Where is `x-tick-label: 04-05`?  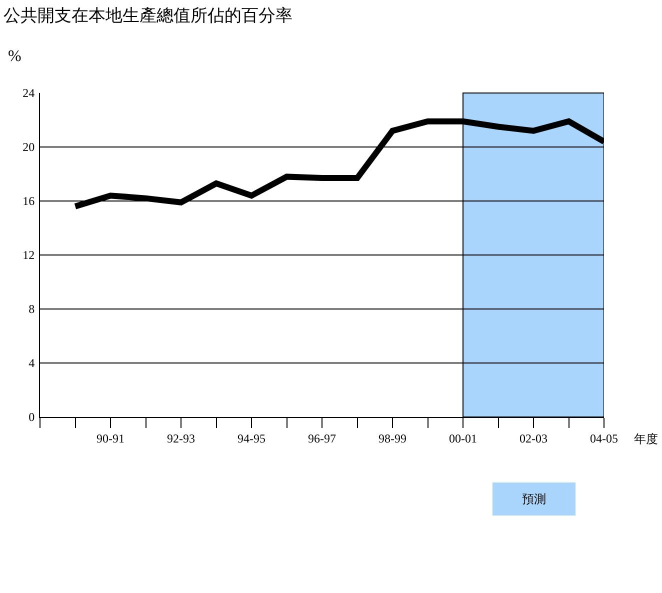
x-tick-label: 04-05 is located at coordinates (604, 438).